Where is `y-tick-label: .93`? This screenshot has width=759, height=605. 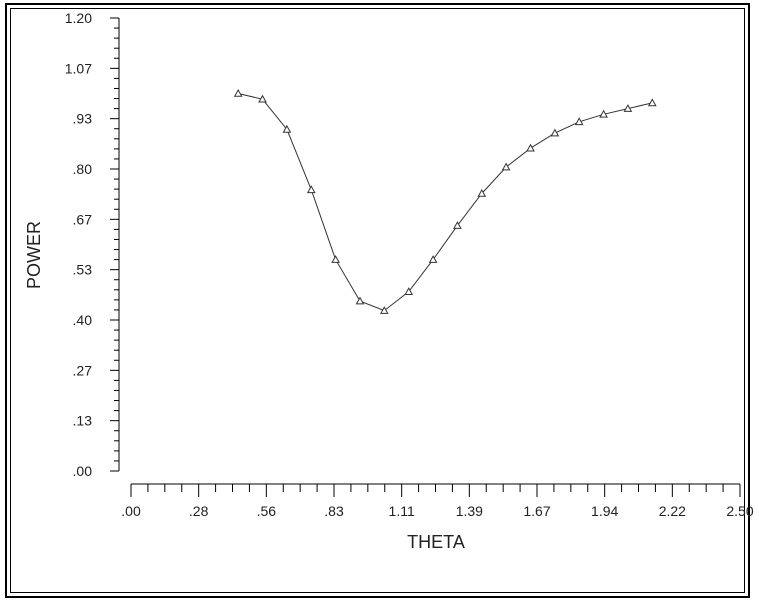 y-tick-label: .93 is located at coordinates (83, 119).